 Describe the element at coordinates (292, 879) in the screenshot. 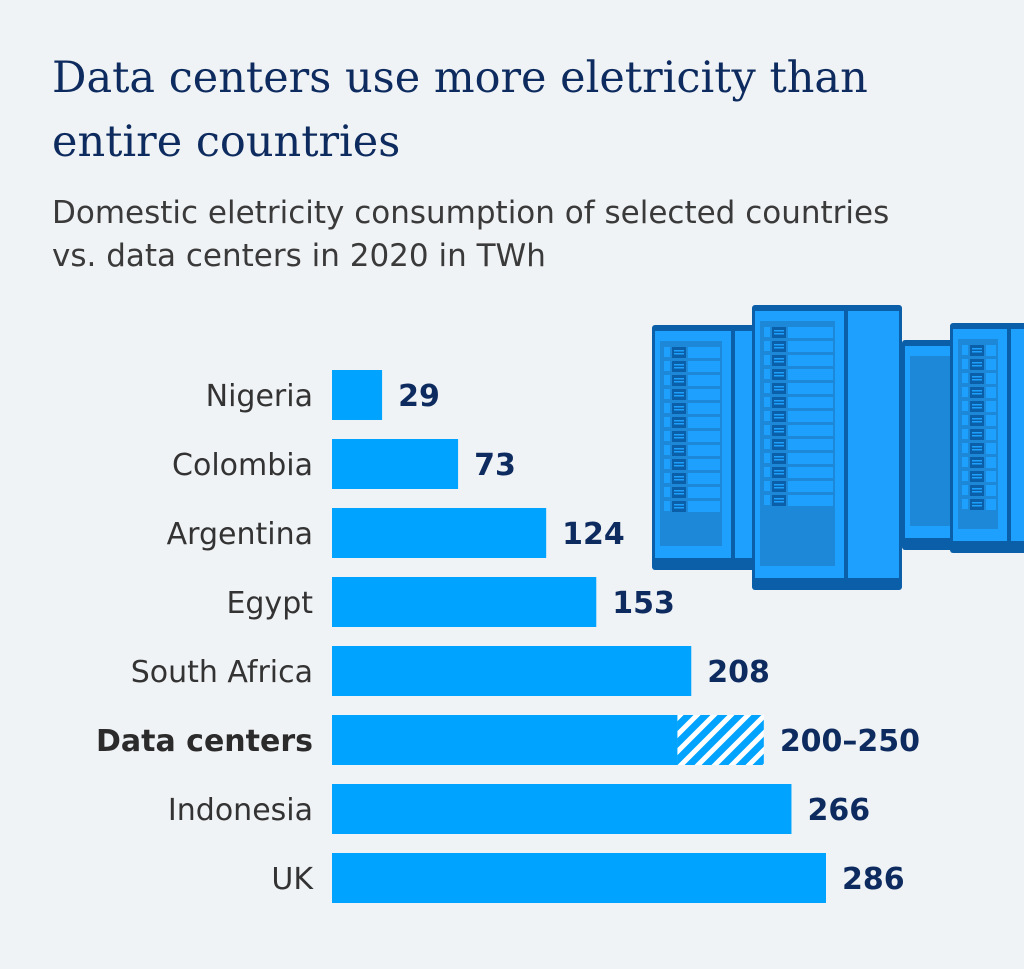

I see `category-label: UK` at that location.